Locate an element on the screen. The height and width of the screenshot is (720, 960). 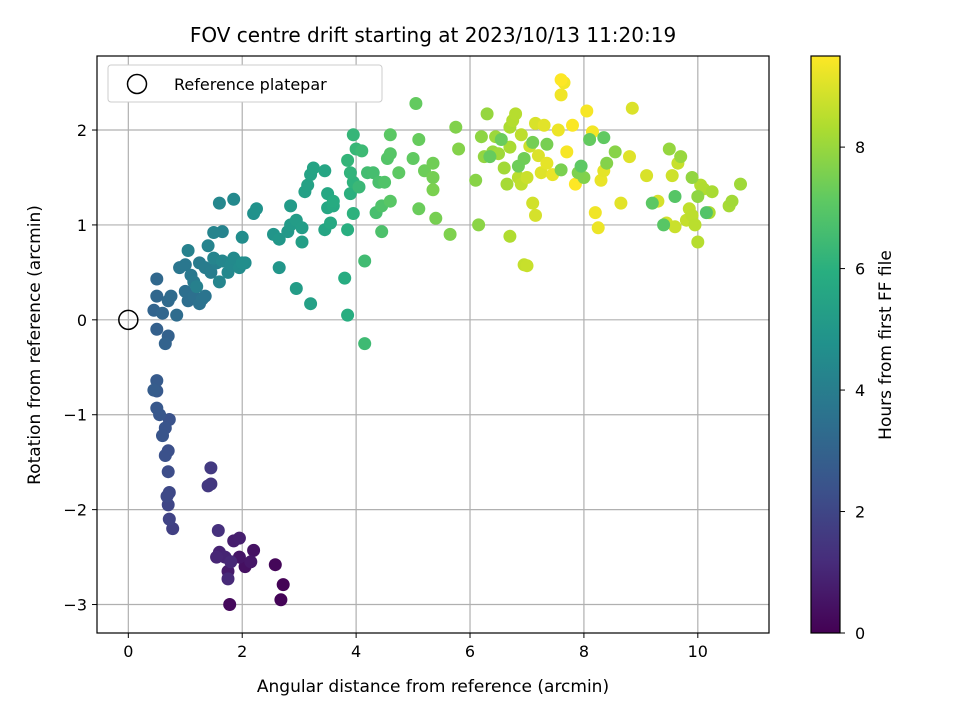
x-axis-label: Angular distance from reference (arcmin) is located at coordinates (433, 687).